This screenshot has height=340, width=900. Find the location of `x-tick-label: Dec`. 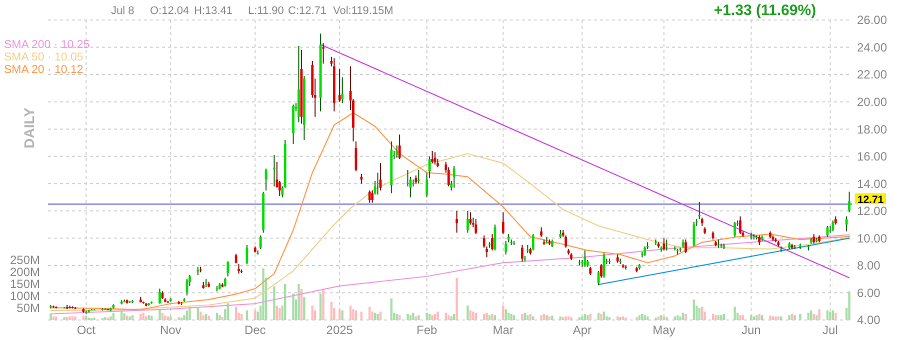

x-tick-label: Dec is located at coordinates (255, 330).